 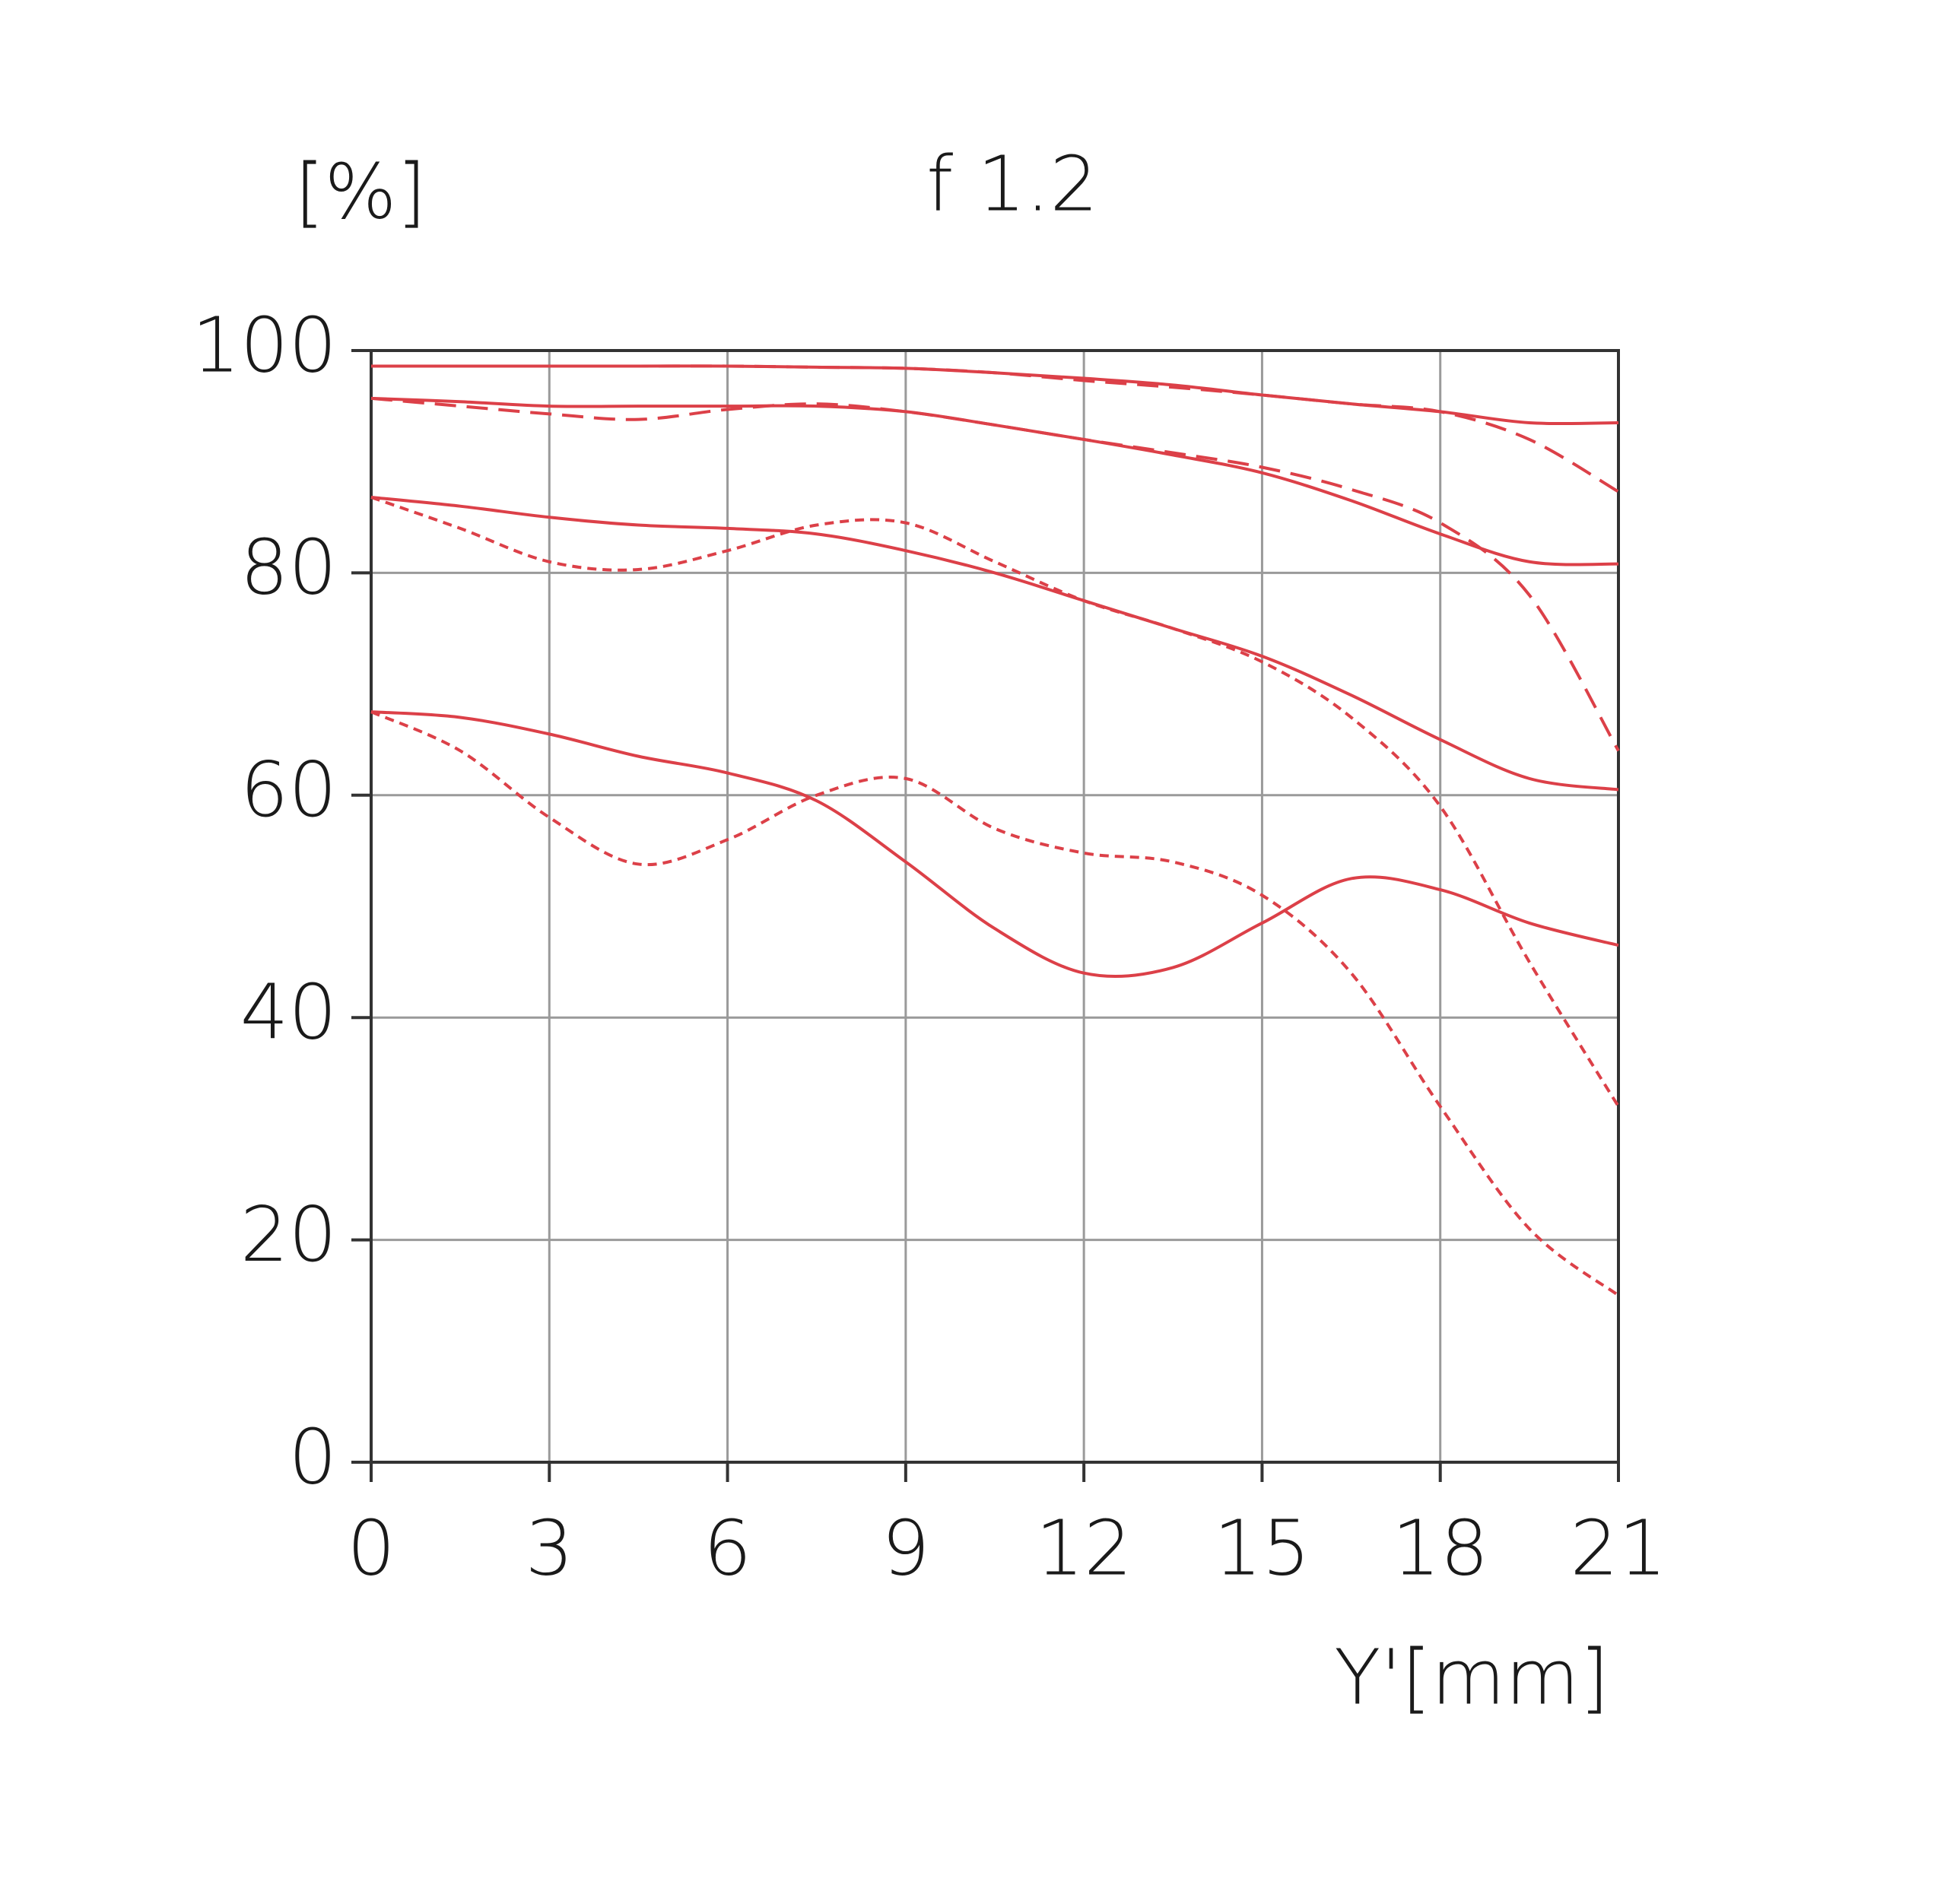 I want to click on x-tick-label: 9, so click(x=905, y=1547).